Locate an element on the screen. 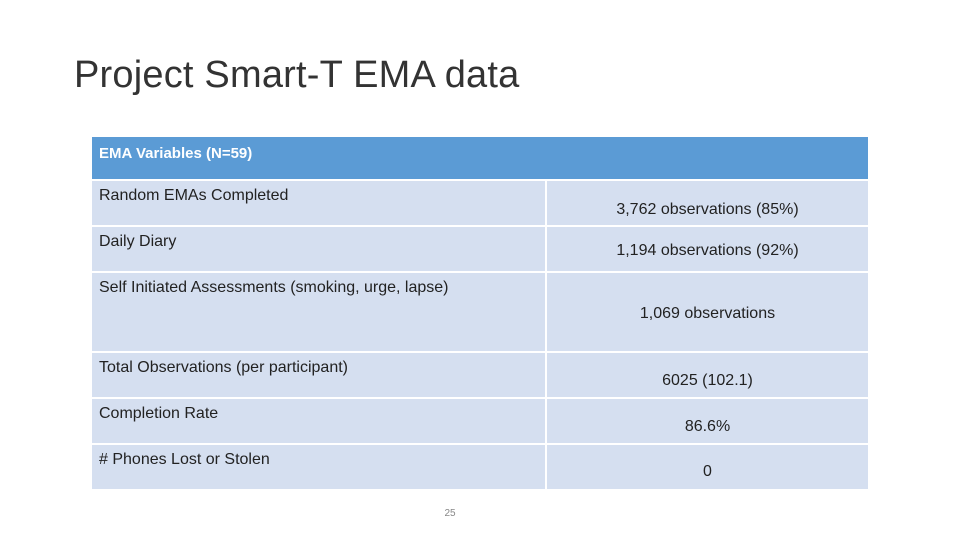 The image size is (960, 540). table-header: EMA Variables (N=59) is located at coordinates (480, 159).